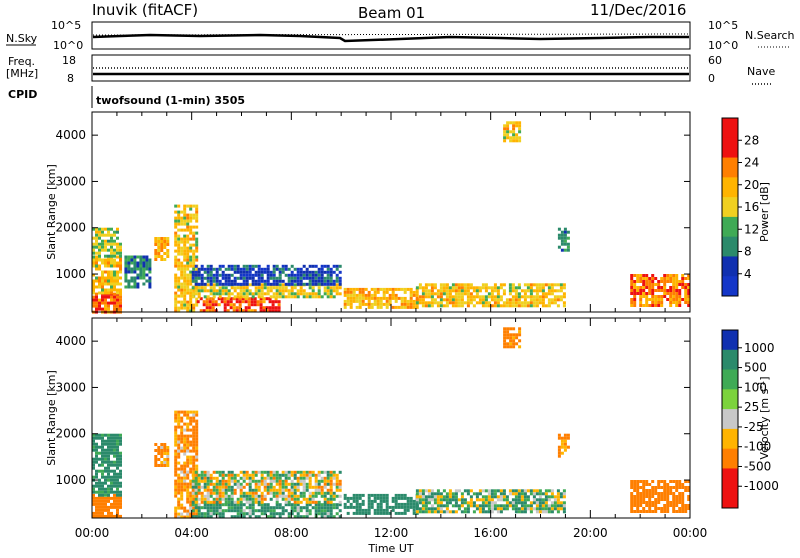  I want to click on beam-title: Beam 01, so click(391, 13).